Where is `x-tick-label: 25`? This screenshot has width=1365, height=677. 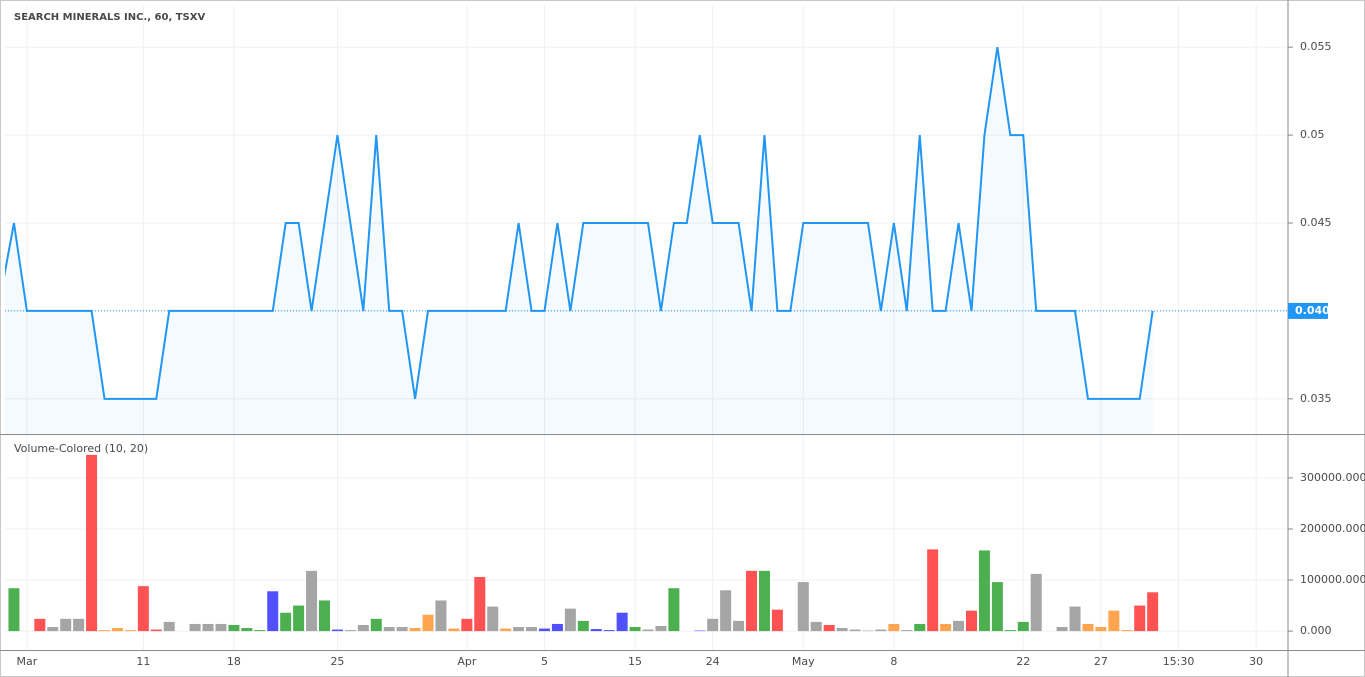
x-tick-label: 25 is located at coordinates (337, 661).